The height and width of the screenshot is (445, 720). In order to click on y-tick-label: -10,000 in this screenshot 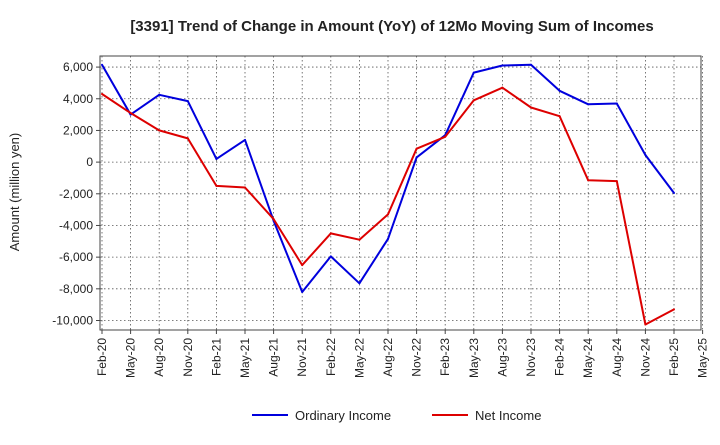, I will do `click(72, 320)`.